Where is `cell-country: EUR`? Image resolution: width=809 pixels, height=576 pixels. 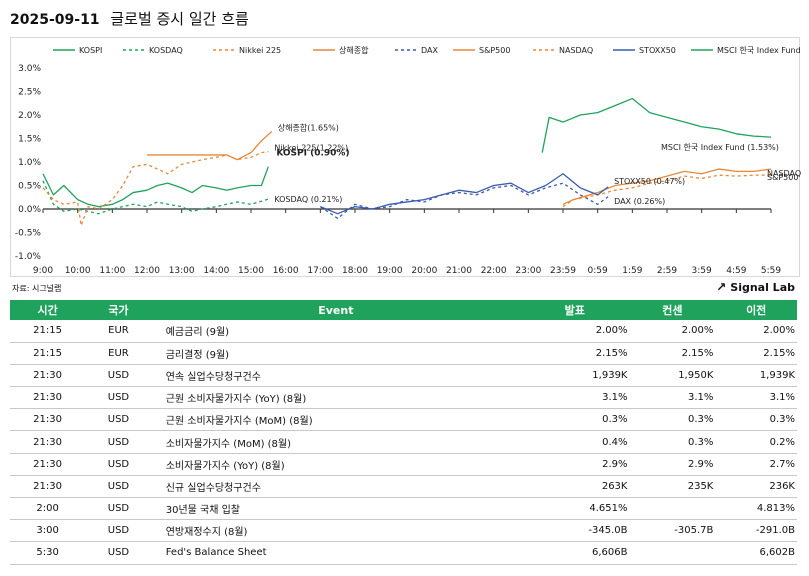
cell-country: EUR is located at coordinates (118, 331).